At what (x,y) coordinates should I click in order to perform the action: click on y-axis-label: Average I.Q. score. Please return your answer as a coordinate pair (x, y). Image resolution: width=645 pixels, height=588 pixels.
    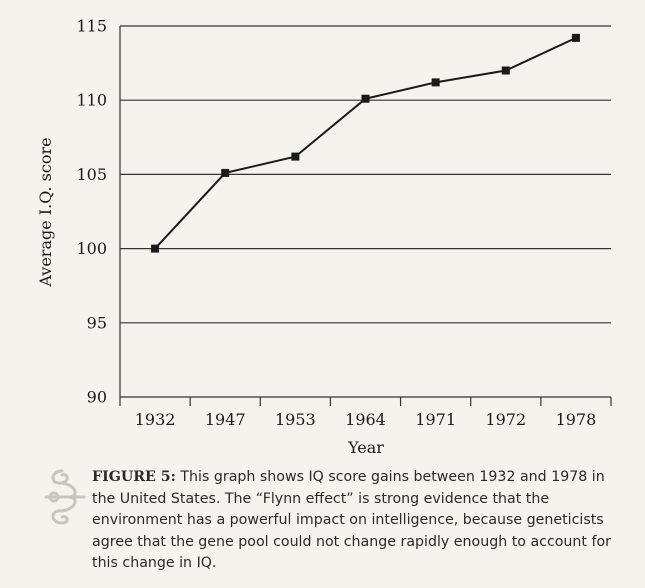
    Looking at the image, I should click on (45, 212).